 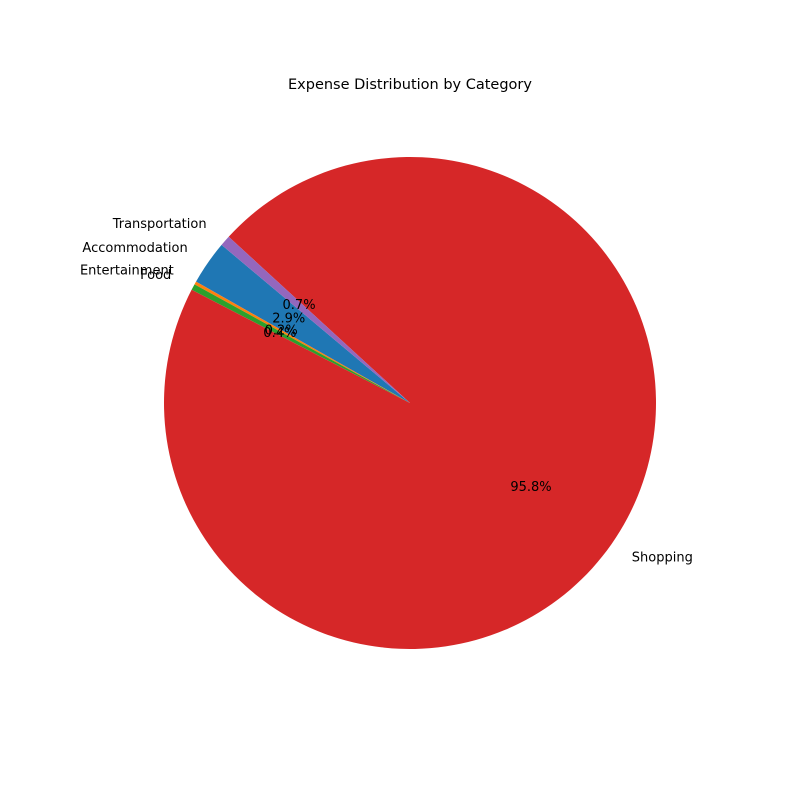 I want to click on slice-pct-entertainment: 0.2%, so click(x=281, y=330).